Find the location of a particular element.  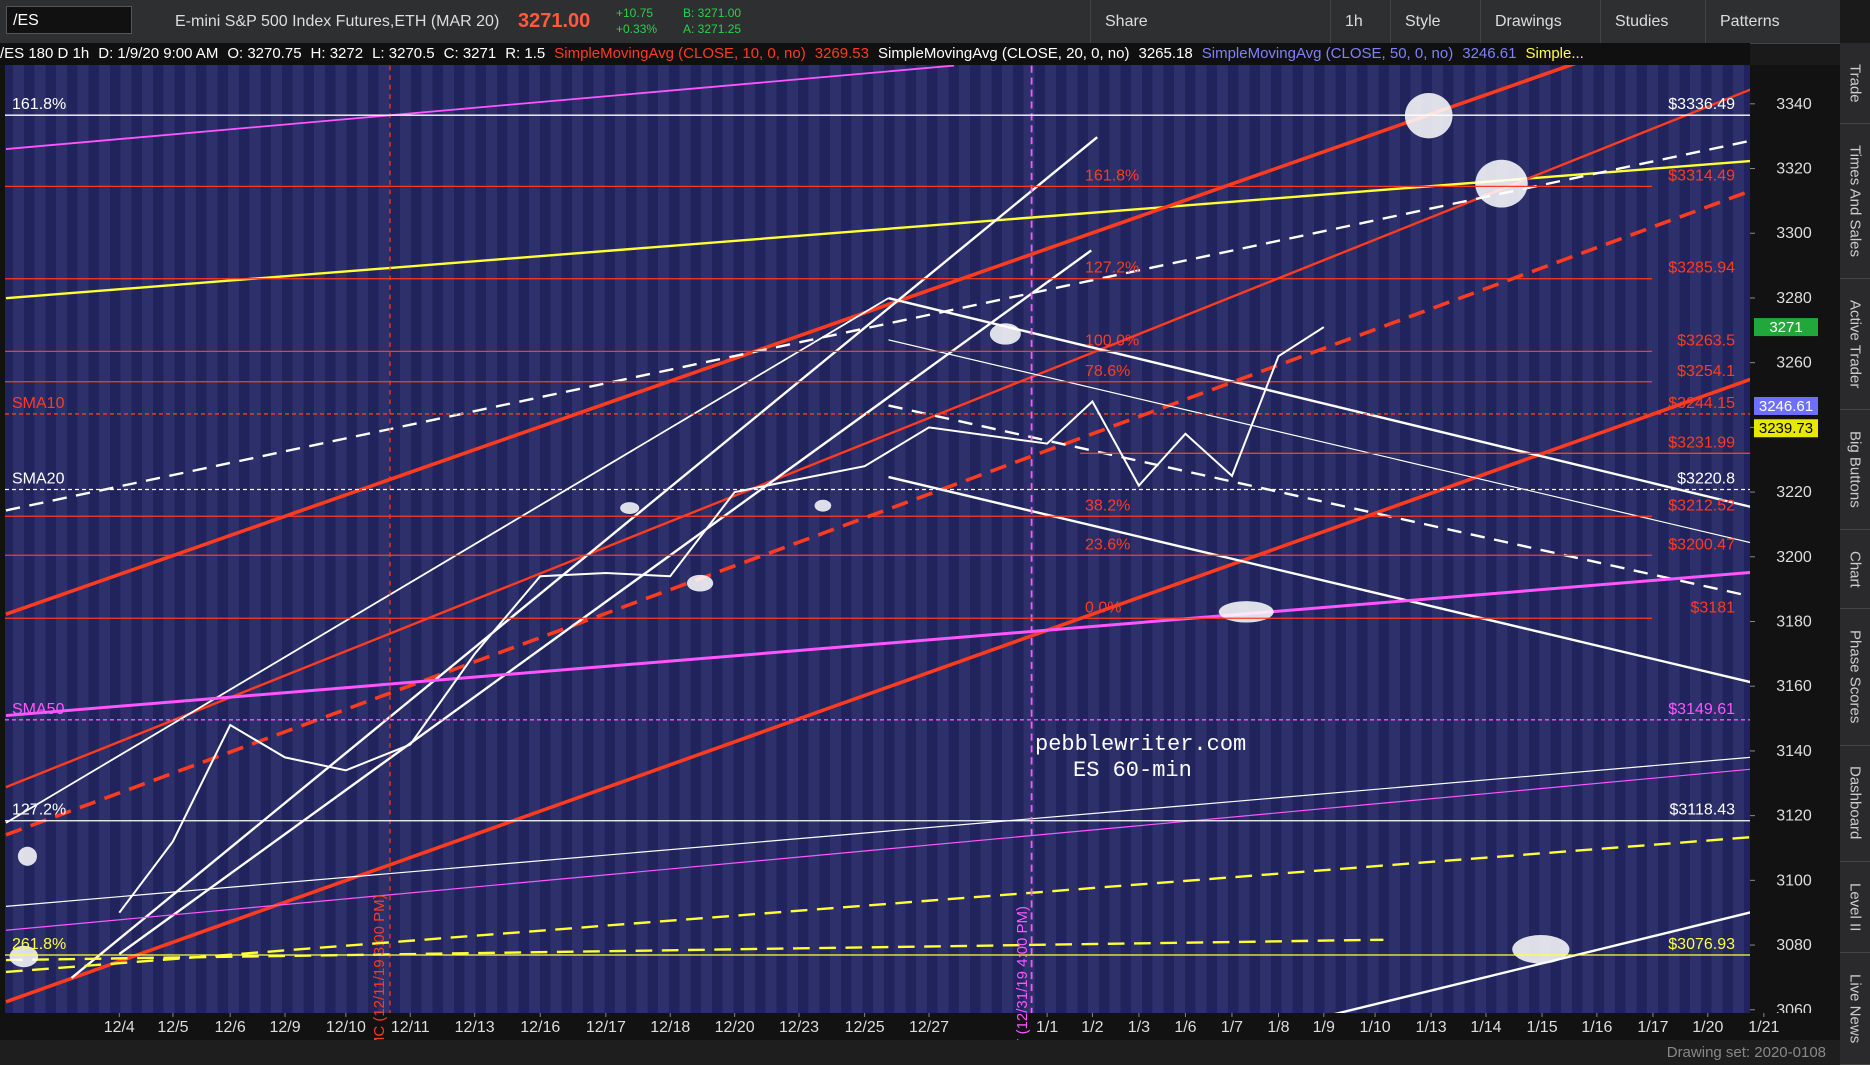

info-item: O: 3270.75 is located at coordinates (264, 53).